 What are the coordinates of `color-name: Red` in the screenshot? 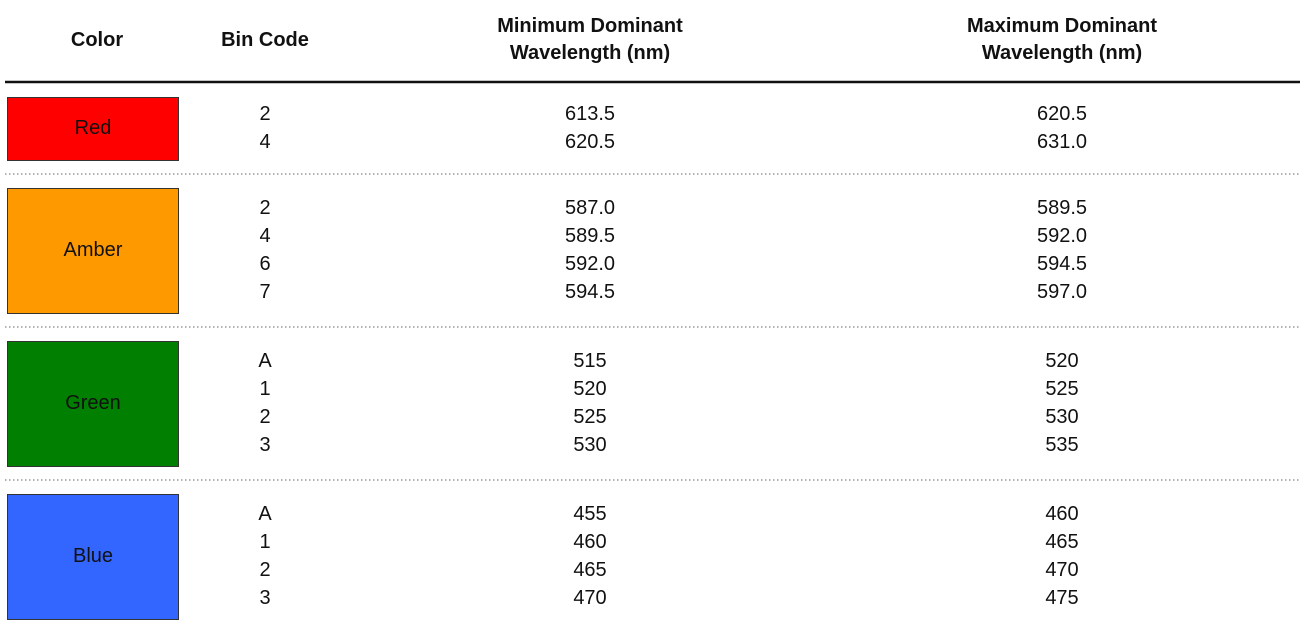 It's located at (93, 128).